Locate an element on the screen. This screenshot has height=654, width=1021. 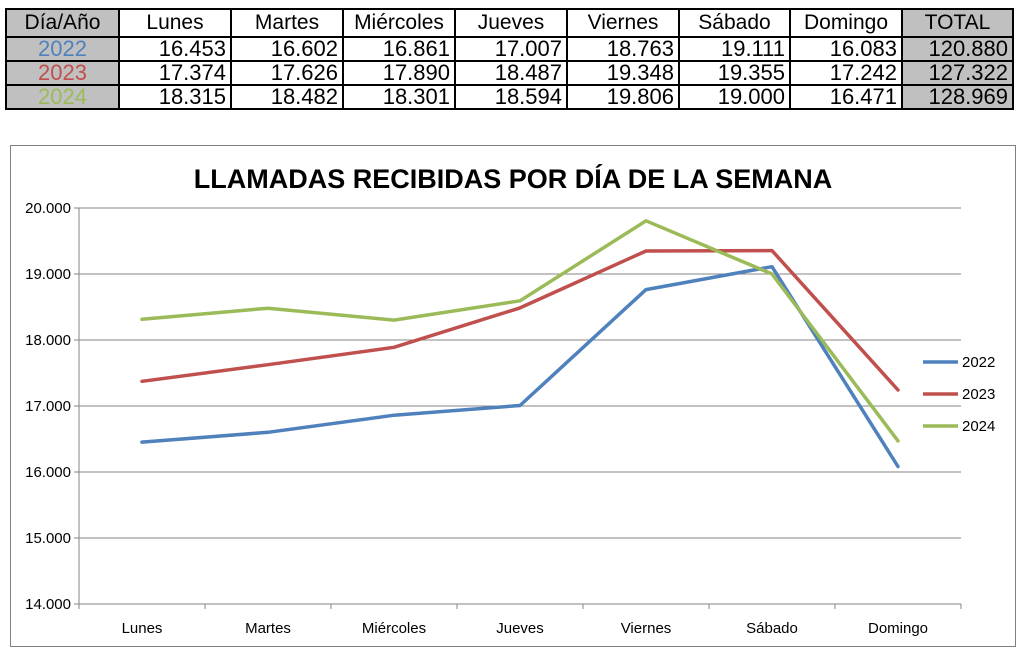
value-cell: 18.315 is located at coordinates (175, 97).